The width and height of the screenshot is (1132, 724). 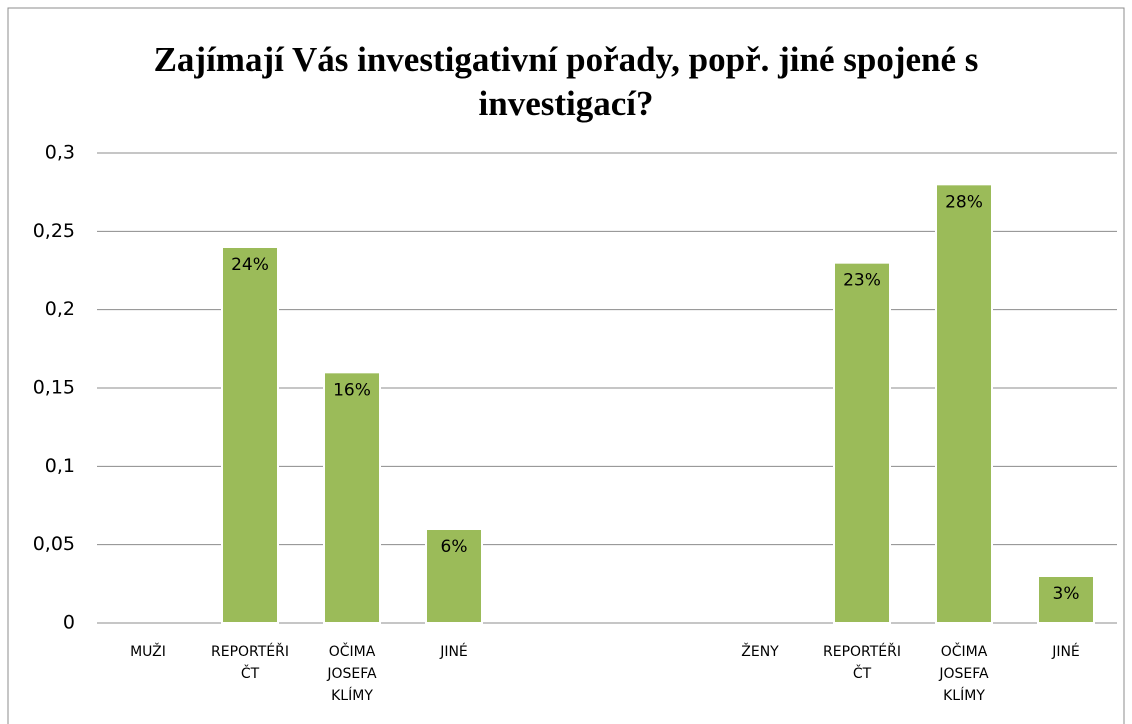 What do you see at coordinates (148, 651) in the screenshot?
I see `x-tick-label: MUŽI` at bounding box center [148, 651].